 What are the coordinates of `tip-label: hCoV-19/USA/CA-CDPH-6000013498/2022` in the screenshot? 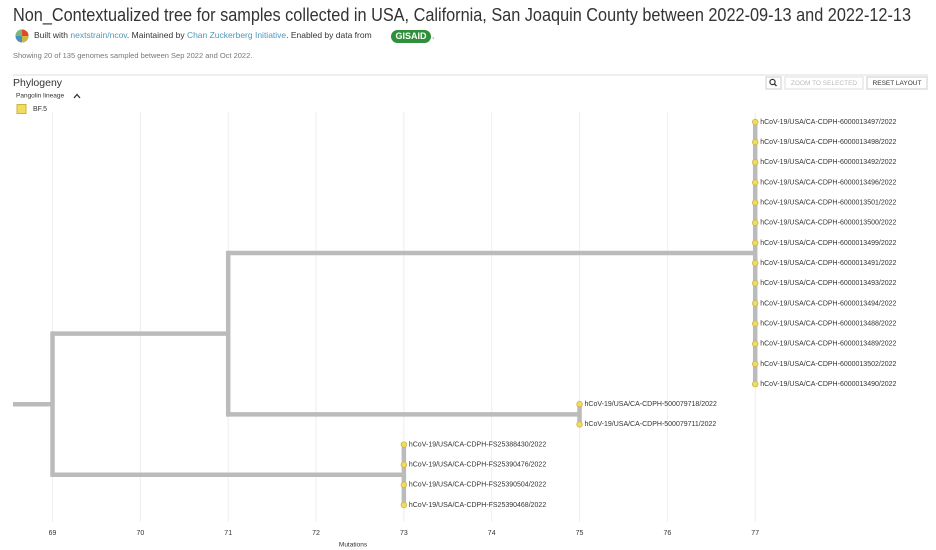 It's located at (828, 142).